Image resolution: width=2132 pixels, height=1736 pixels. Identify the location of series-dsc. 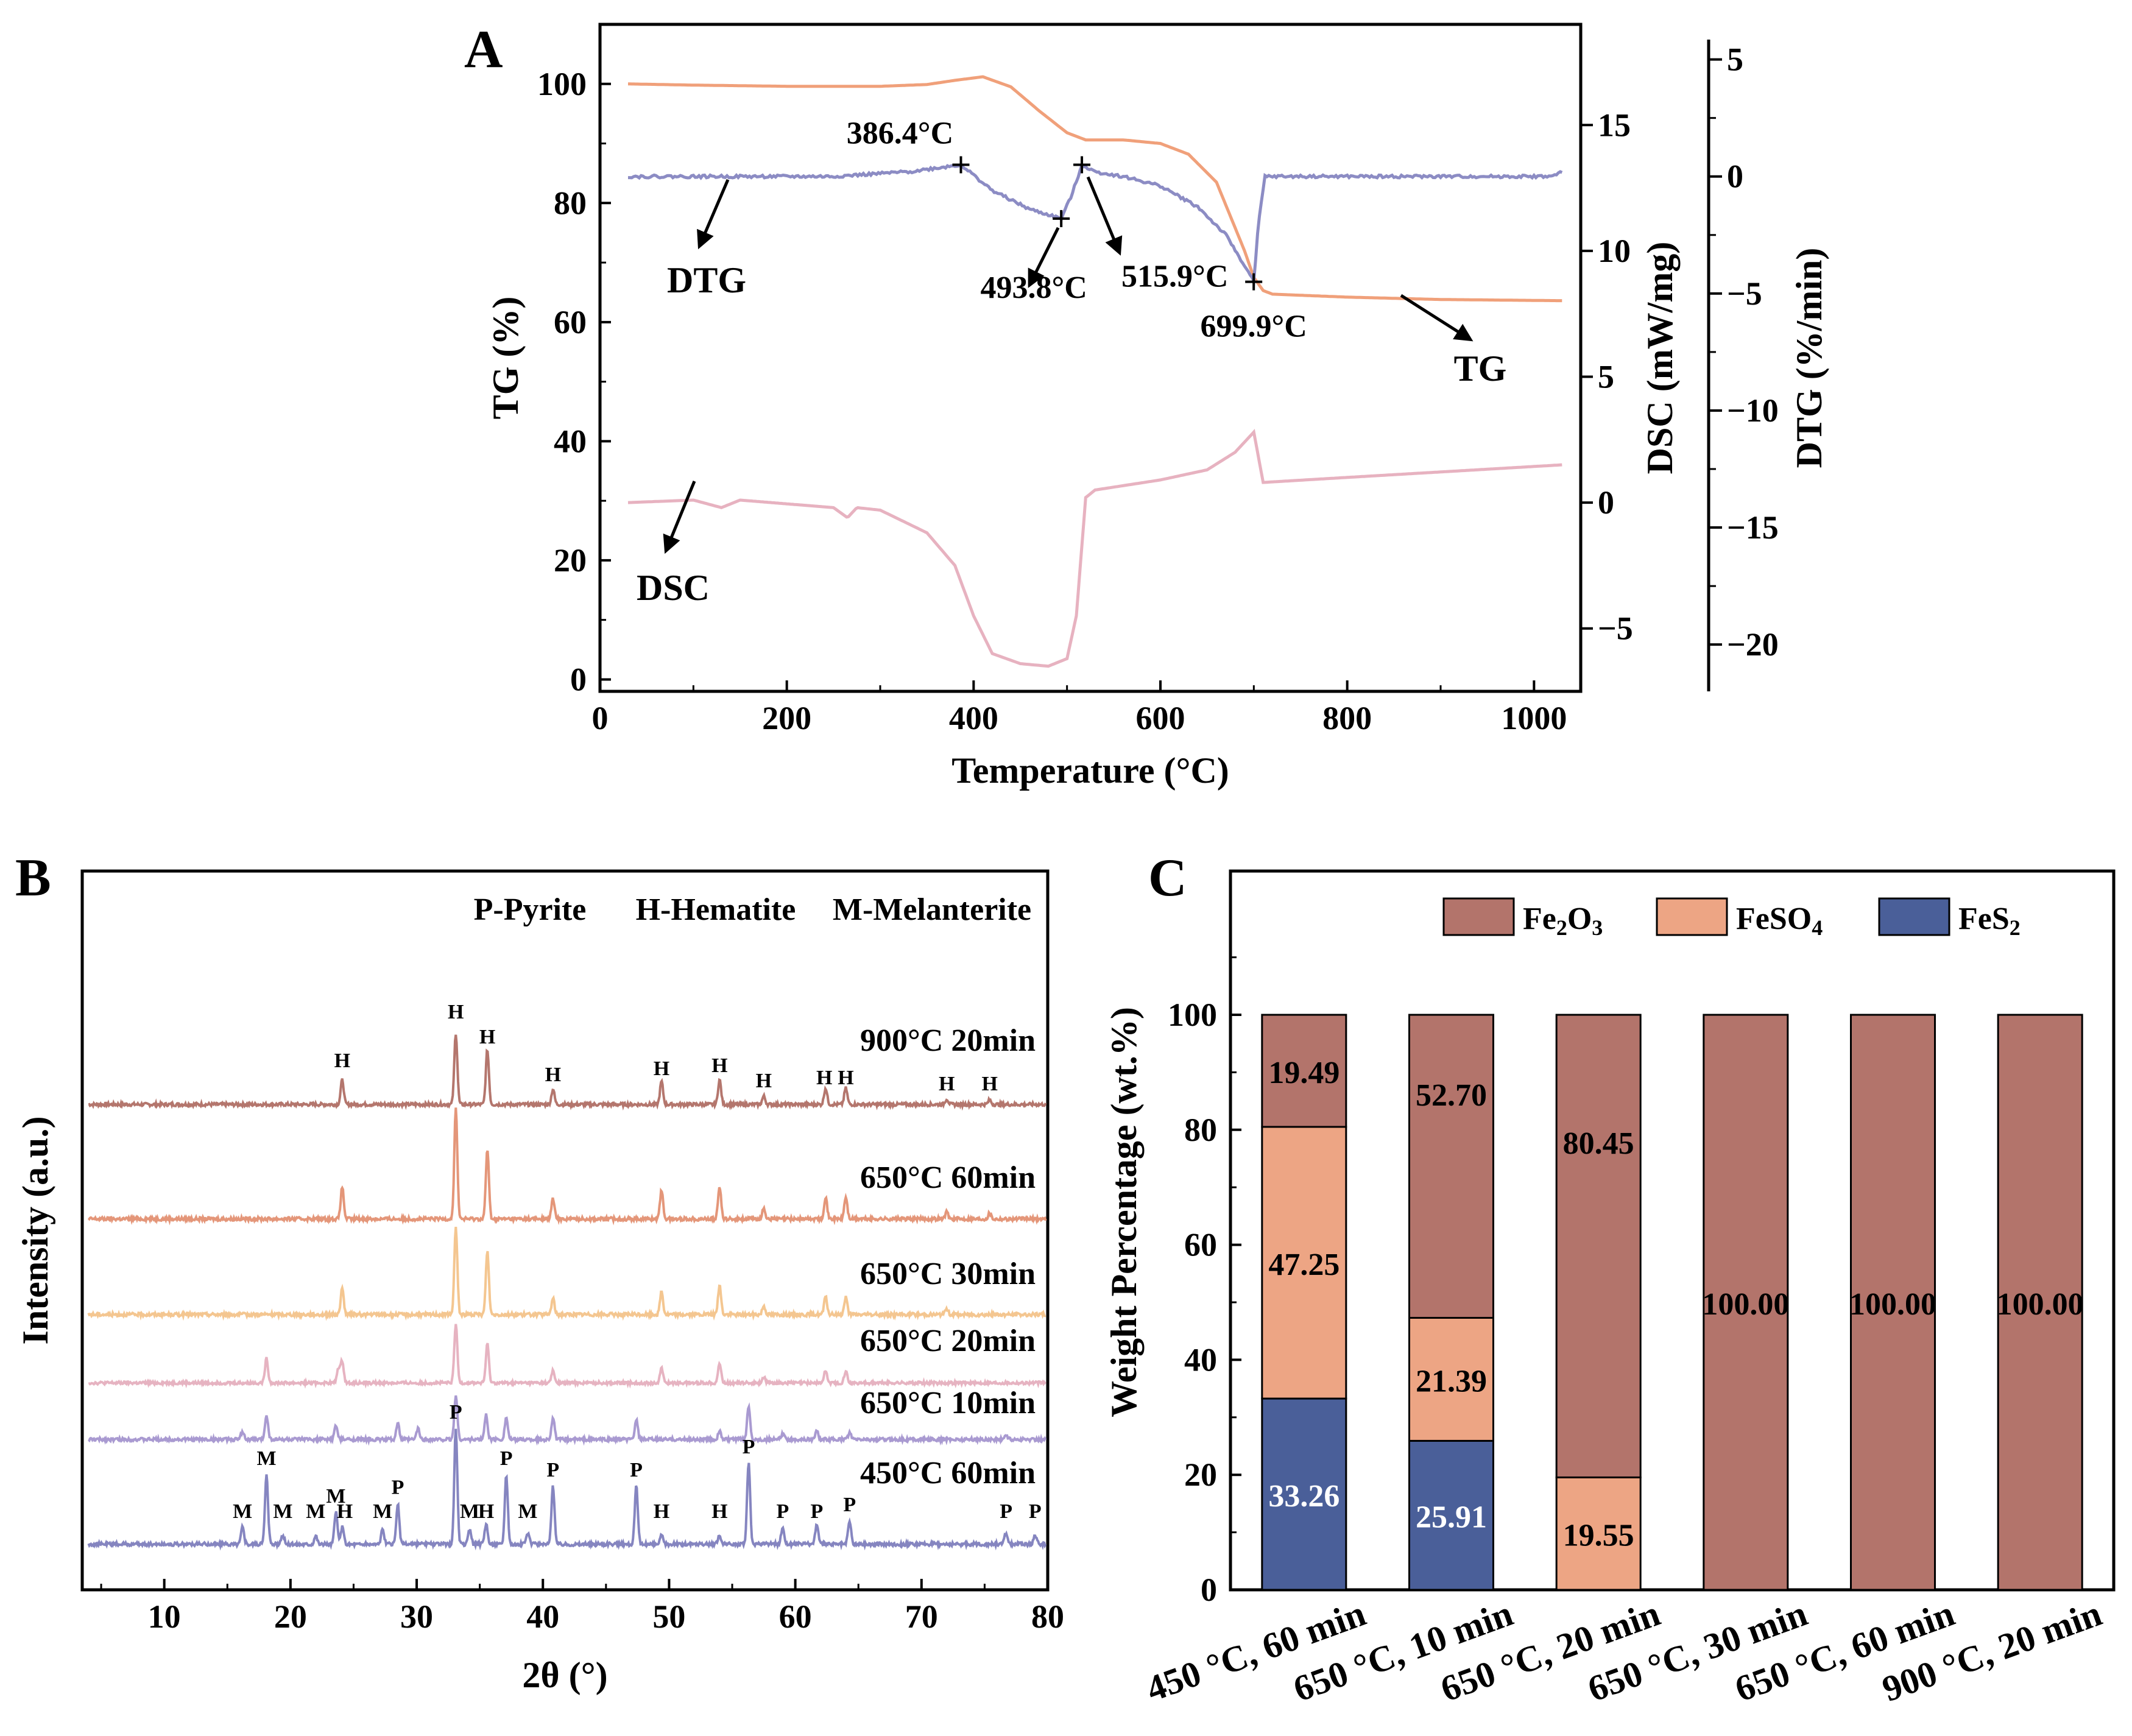
(1094, 548).